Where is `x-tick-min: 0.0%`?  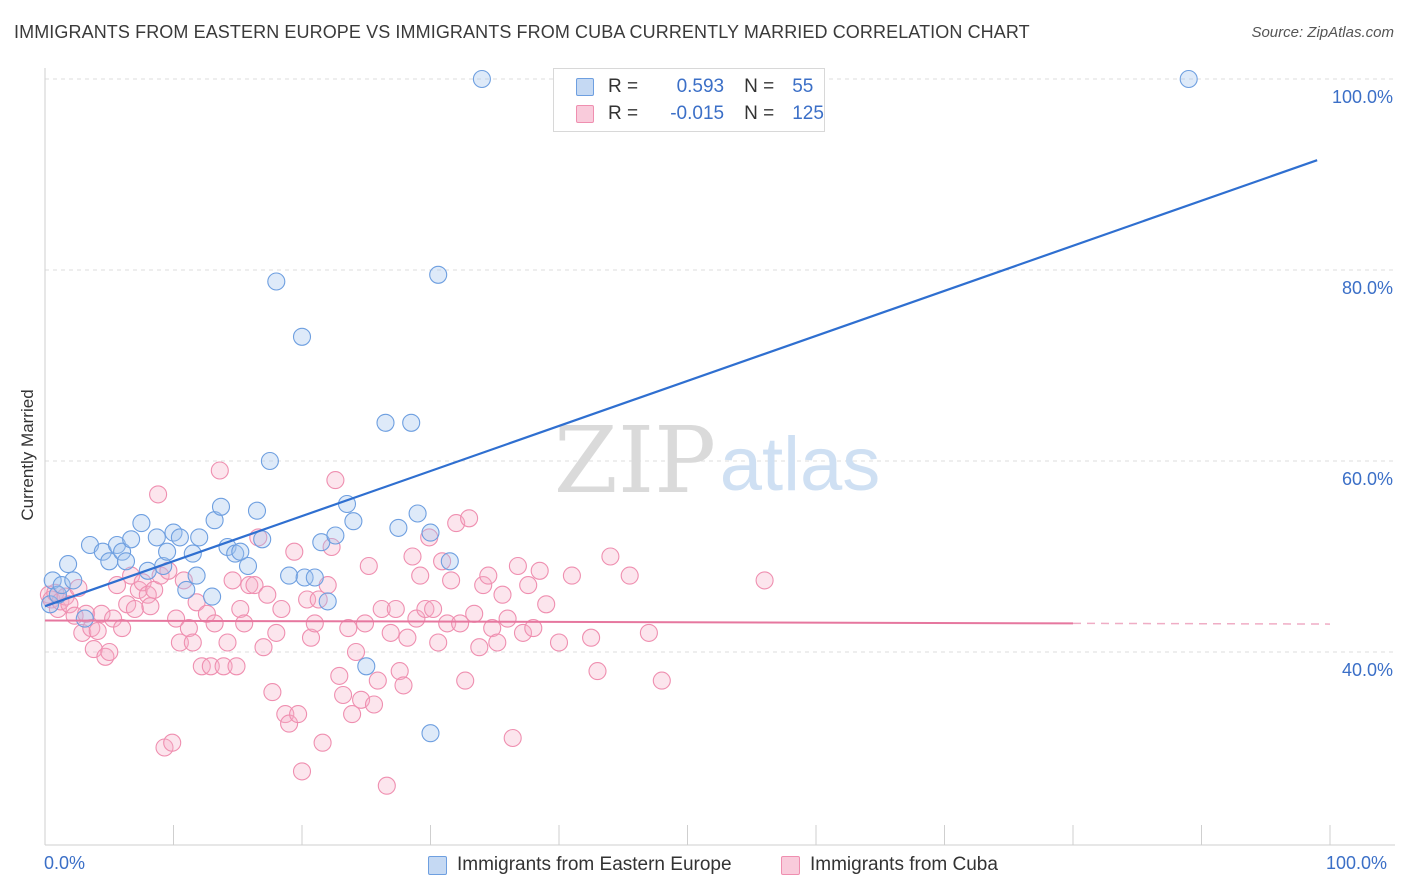 x-tick-min: 0.0% is located at coordinates (65, 863).